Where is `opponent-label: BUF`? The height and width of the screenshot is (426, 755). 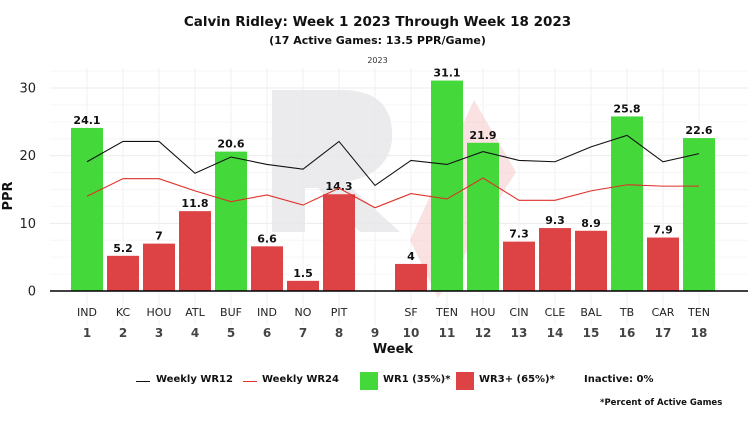 opponent-label: BUF is located at coordinates (231, 312).